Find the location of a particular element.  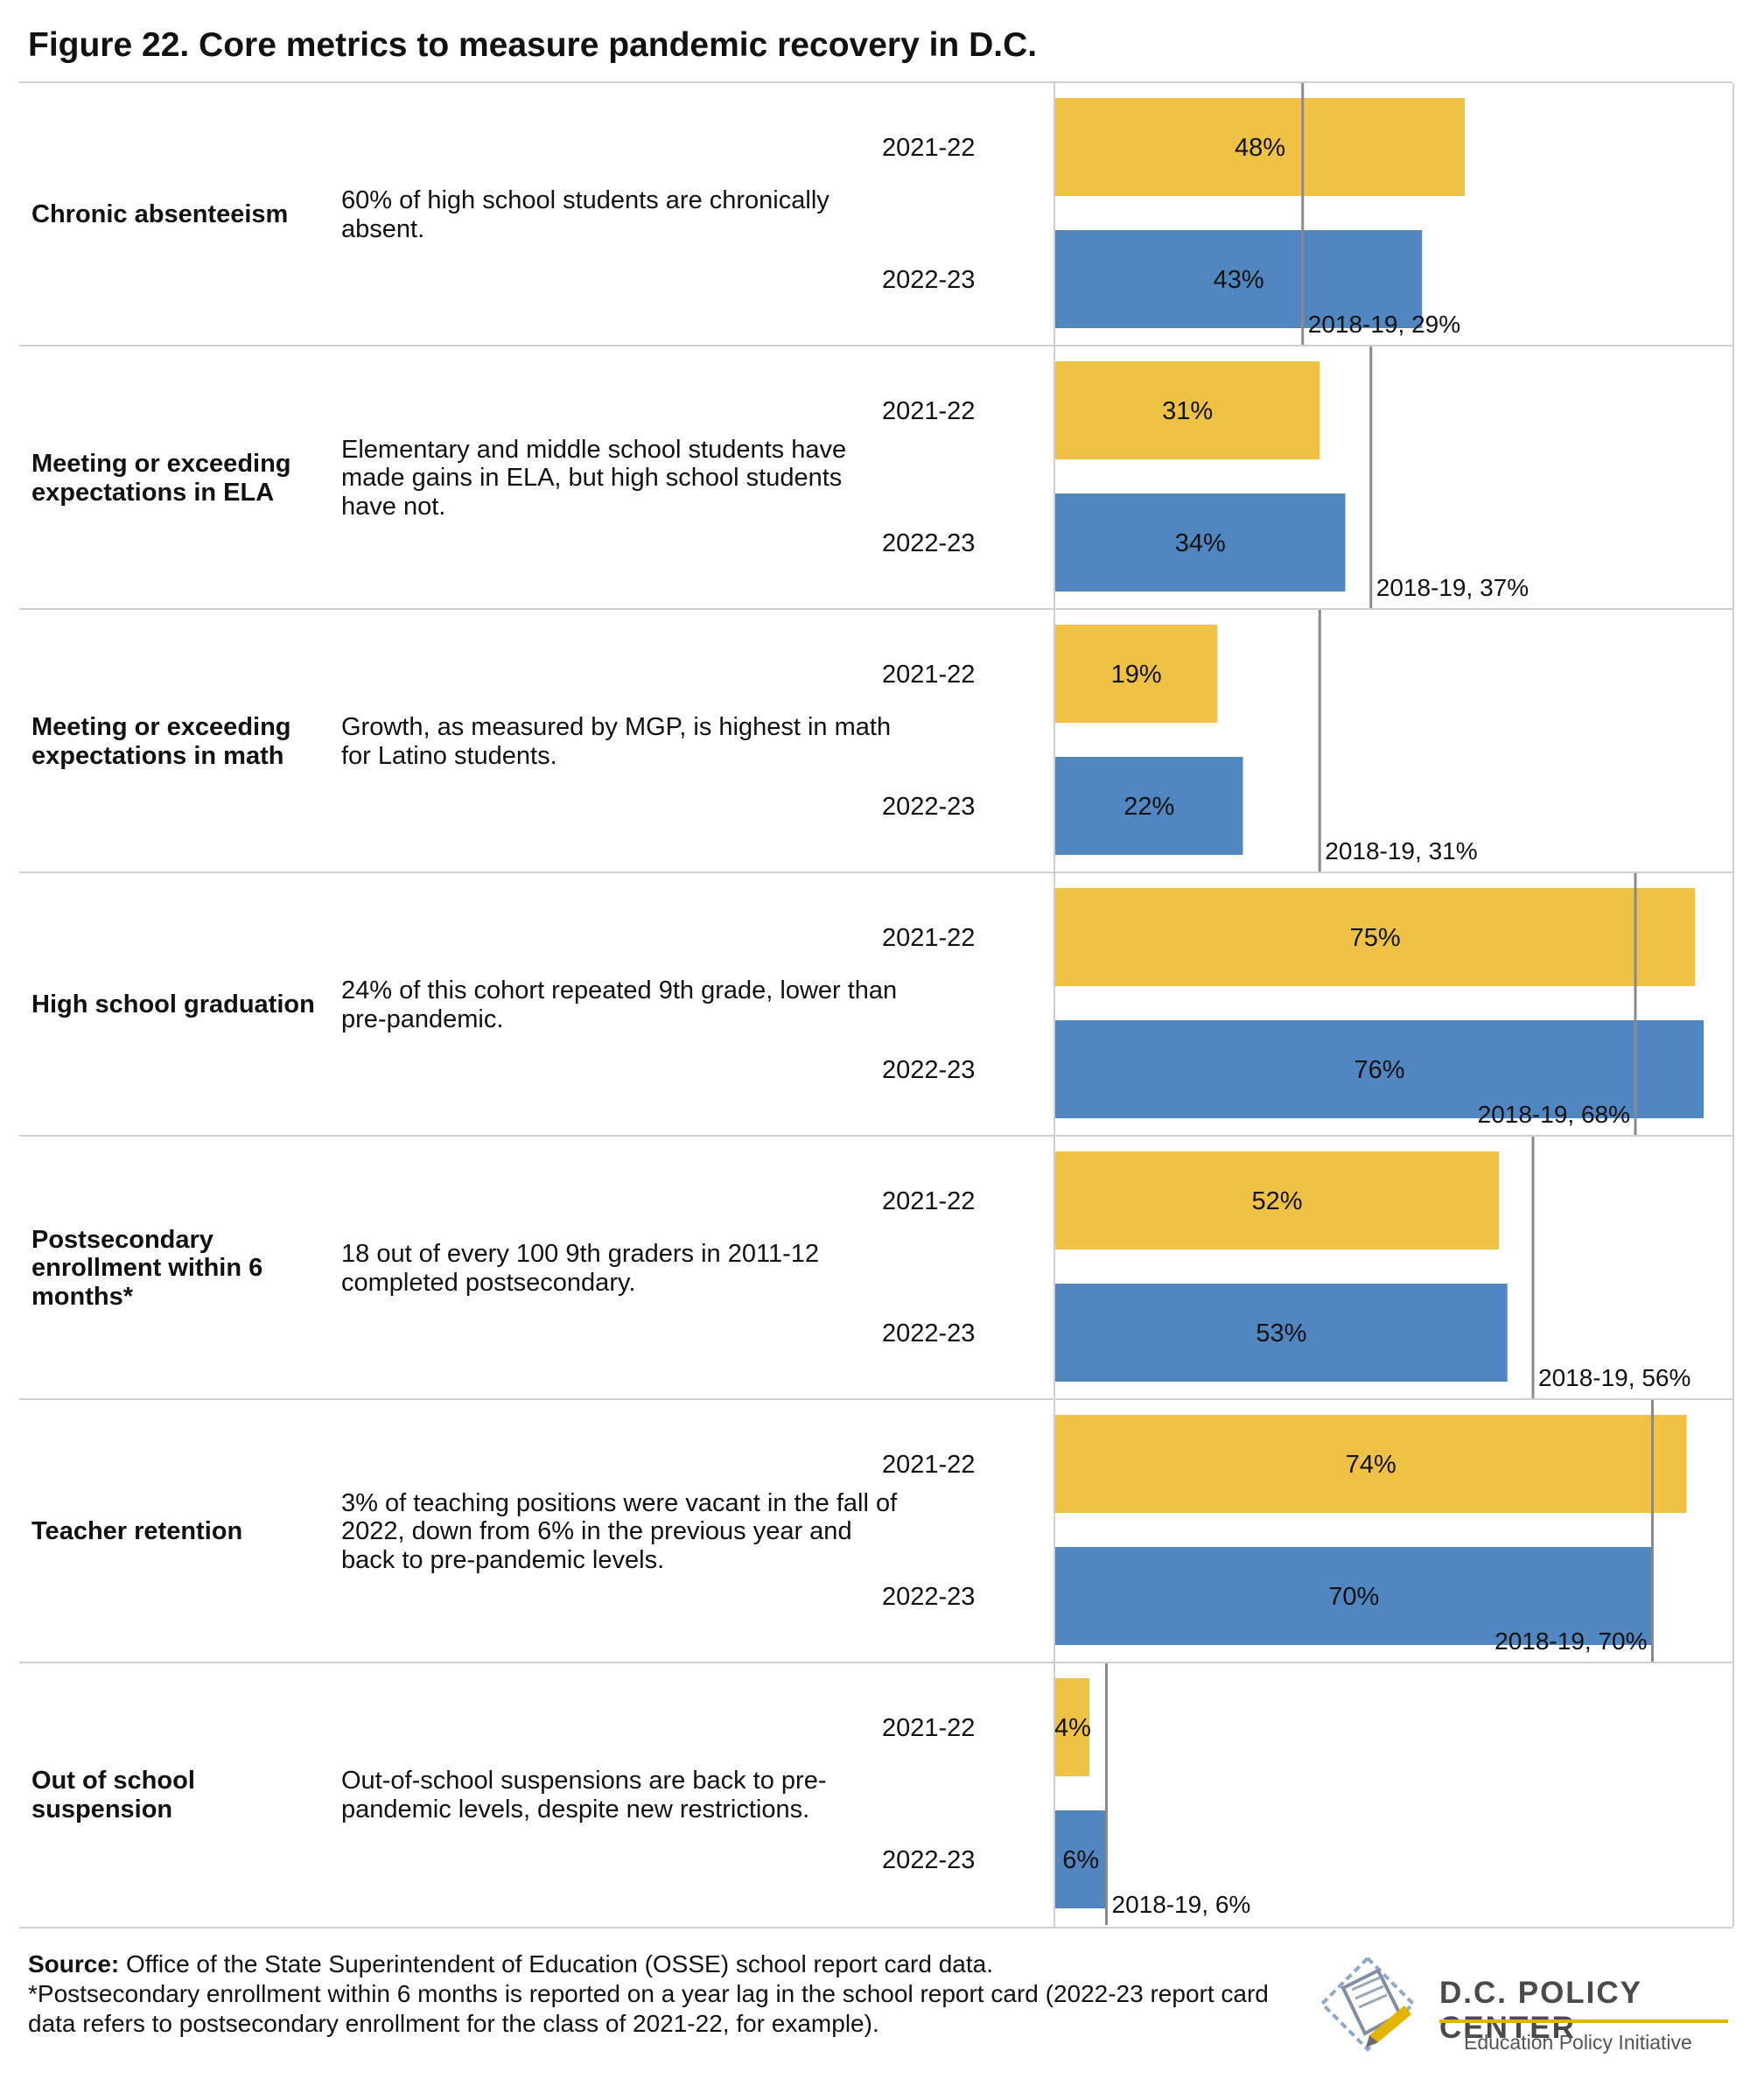

data-label: 52% is located at coordinates (1276, 1201).